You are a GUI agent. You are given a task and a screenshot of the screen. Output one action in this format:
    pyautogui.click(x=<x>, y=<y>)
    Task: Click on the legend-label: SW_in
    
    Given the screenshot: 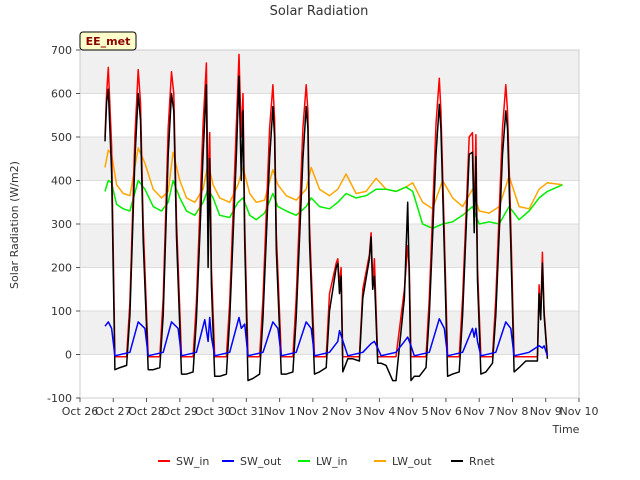 What is the action you would take?
    pyautogui.click(x=192, y=461)
    